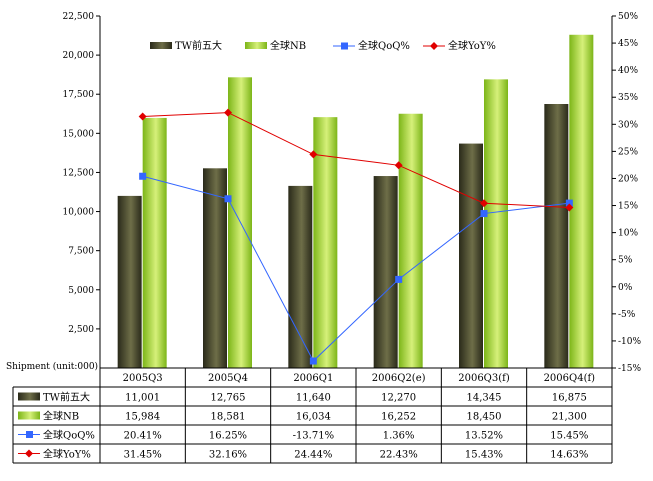 Image resolution: width=653 pixels, height=481 pixels. What do you see at coordinates (434, 46) in the screenshot?
I see `legend-marker` at bounding box center [434, 46].